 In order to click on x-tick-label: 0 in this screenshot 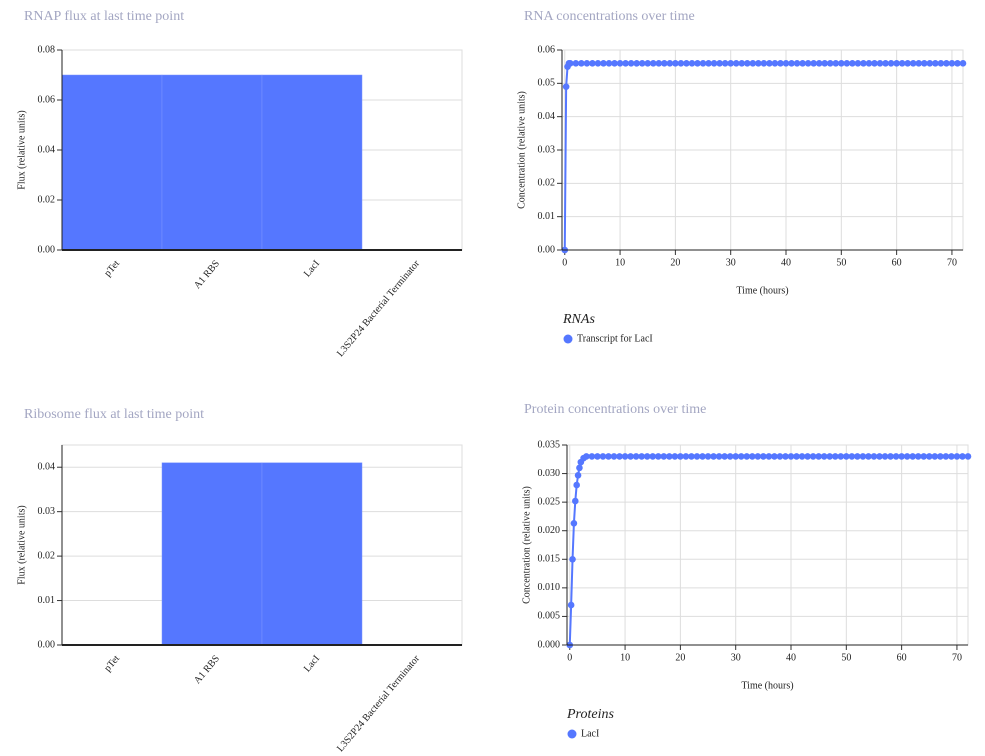, I will do `click(569, 657)`.